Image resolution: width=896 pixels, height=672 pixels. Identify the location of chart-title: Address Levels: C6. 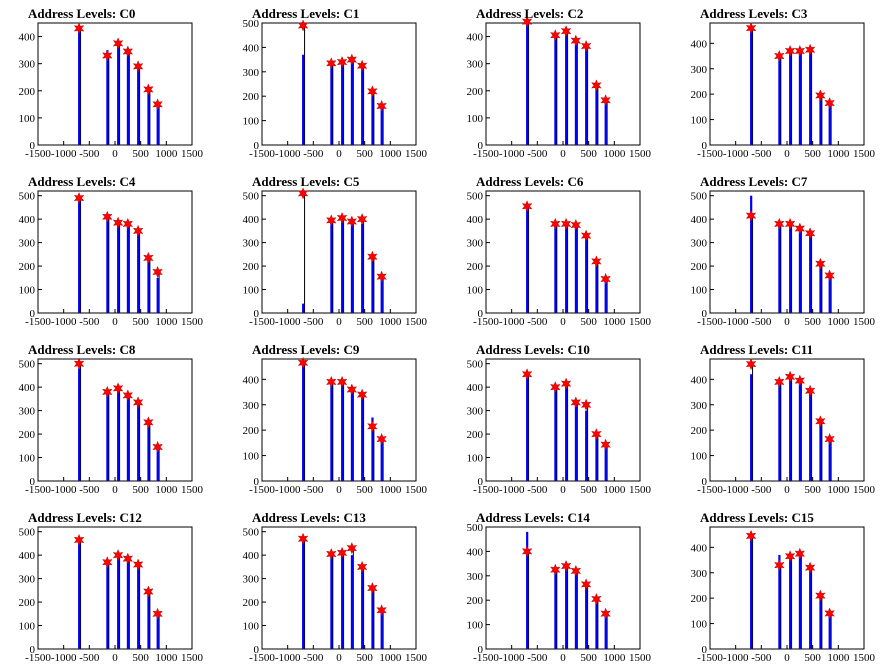
(530, 181).